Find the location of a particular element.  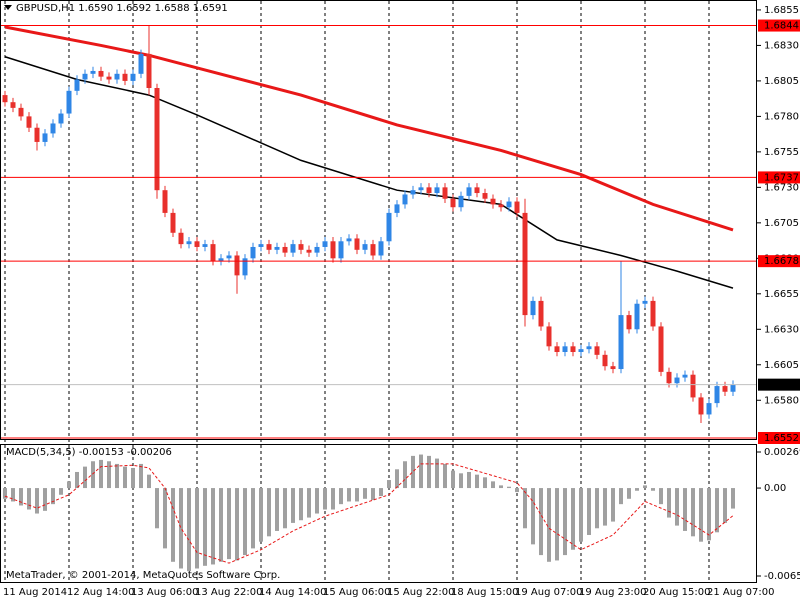

level-label: 1.6737 is located at coordinates (781, 177).